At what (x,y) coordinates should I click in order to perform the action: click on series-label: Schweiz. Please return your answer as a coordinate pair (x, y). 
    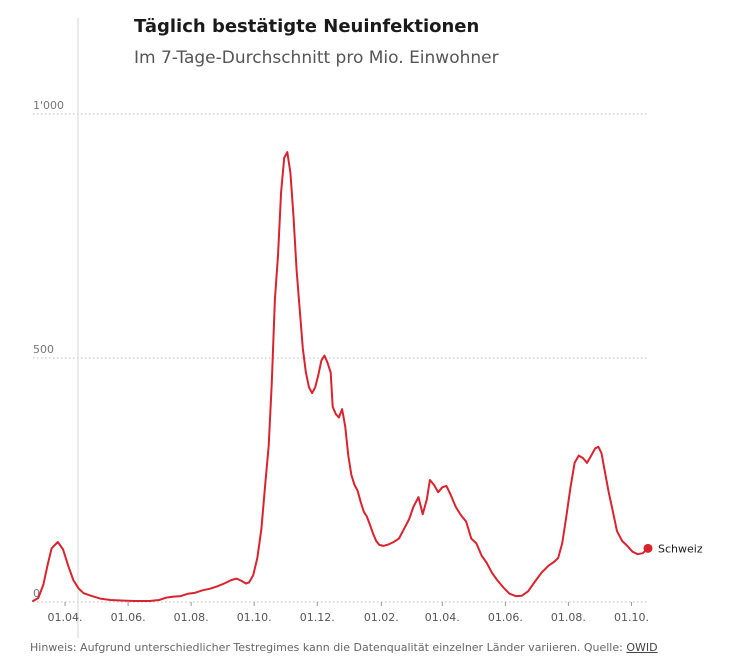
    Looking at the image, I should click on (680, 548).